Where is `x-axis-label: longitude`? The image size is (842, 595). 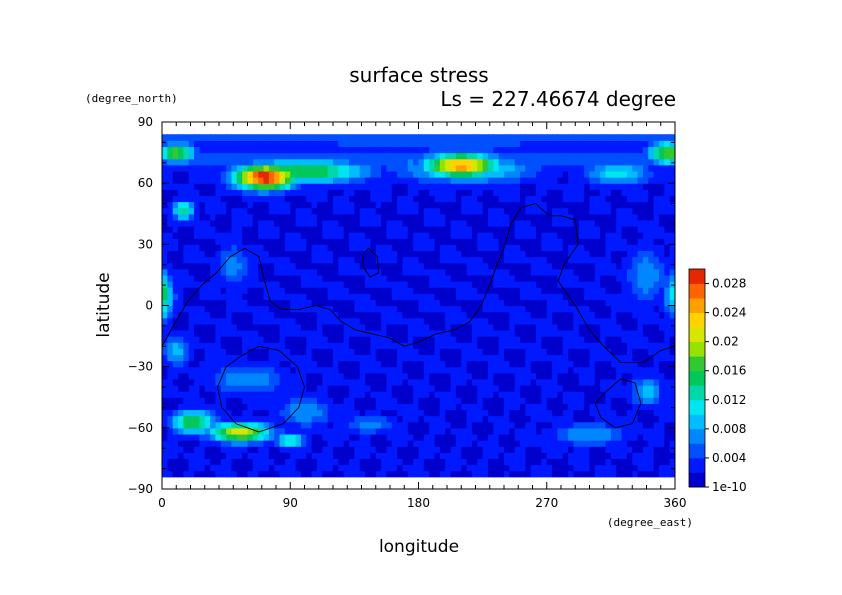
x-axis-label: longitude is located at coordinates (419, 547).